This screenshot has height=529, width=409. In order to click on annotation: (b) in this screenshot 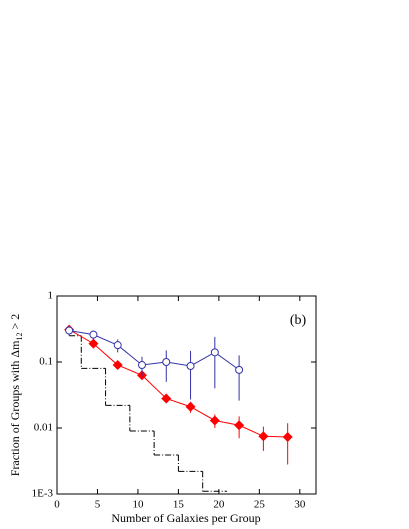, I will do `click(298, 320)`.